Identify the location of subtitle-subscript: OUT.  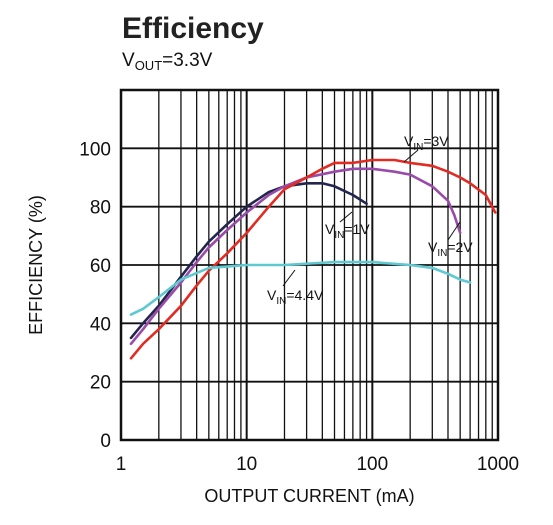
(148, 65).